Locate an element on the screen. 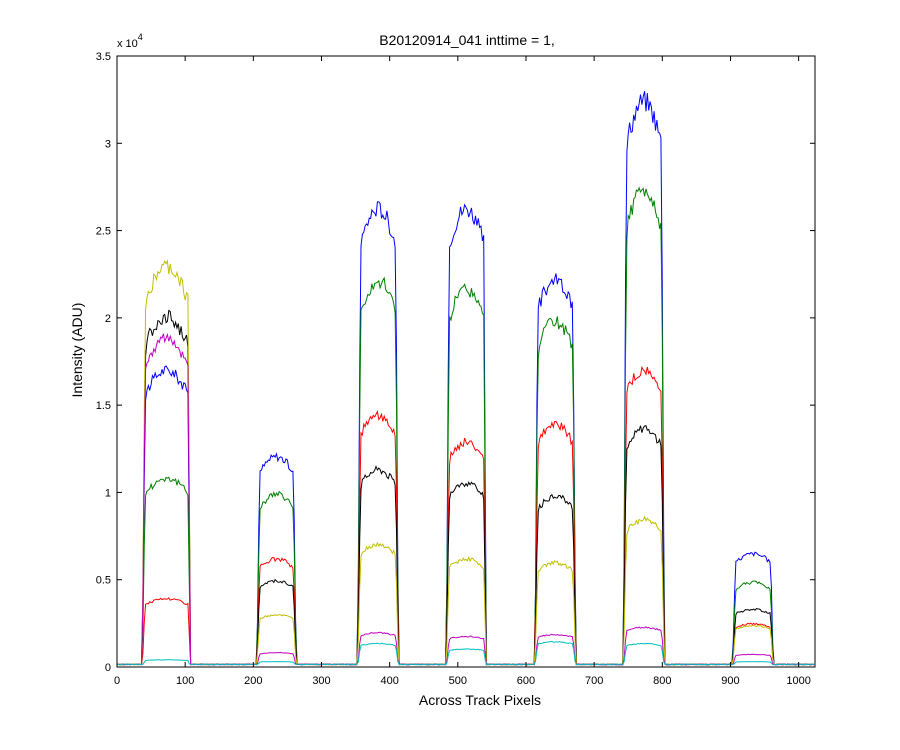 The image size is (900, 750). x-tick-label: 800 is located at coordinates (662, 681).